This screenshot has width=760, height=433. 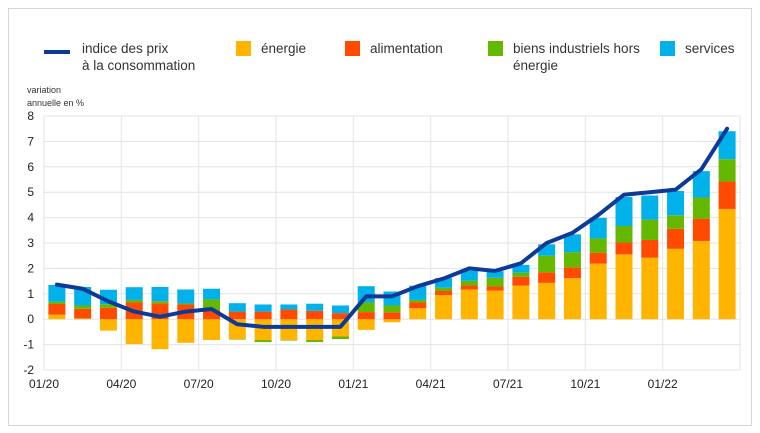 What do you see at coordinates (30, 192) in the screenshot?
I see `y-tick-label: 5` at bounding box center [30, 192].